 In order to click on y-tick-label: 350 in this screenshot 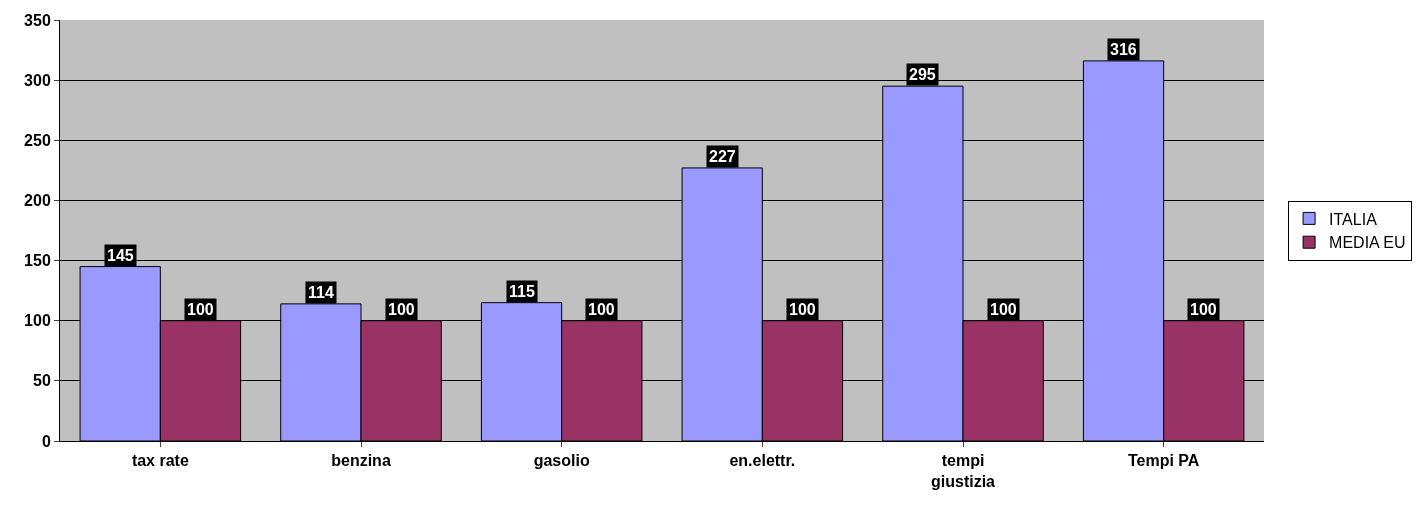, I will do `click(37, 20)`.